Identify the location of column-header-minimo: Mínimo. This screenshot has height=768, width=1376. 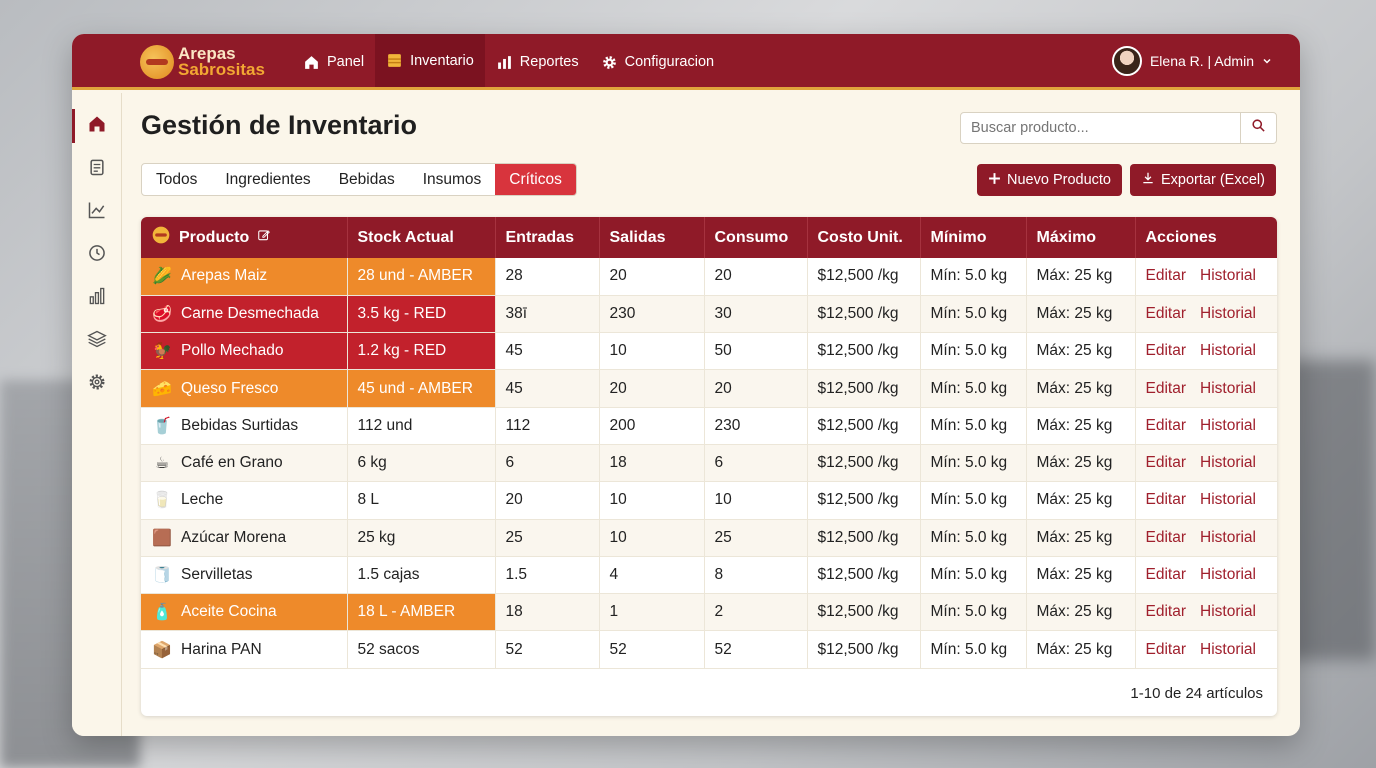
(973, 237).